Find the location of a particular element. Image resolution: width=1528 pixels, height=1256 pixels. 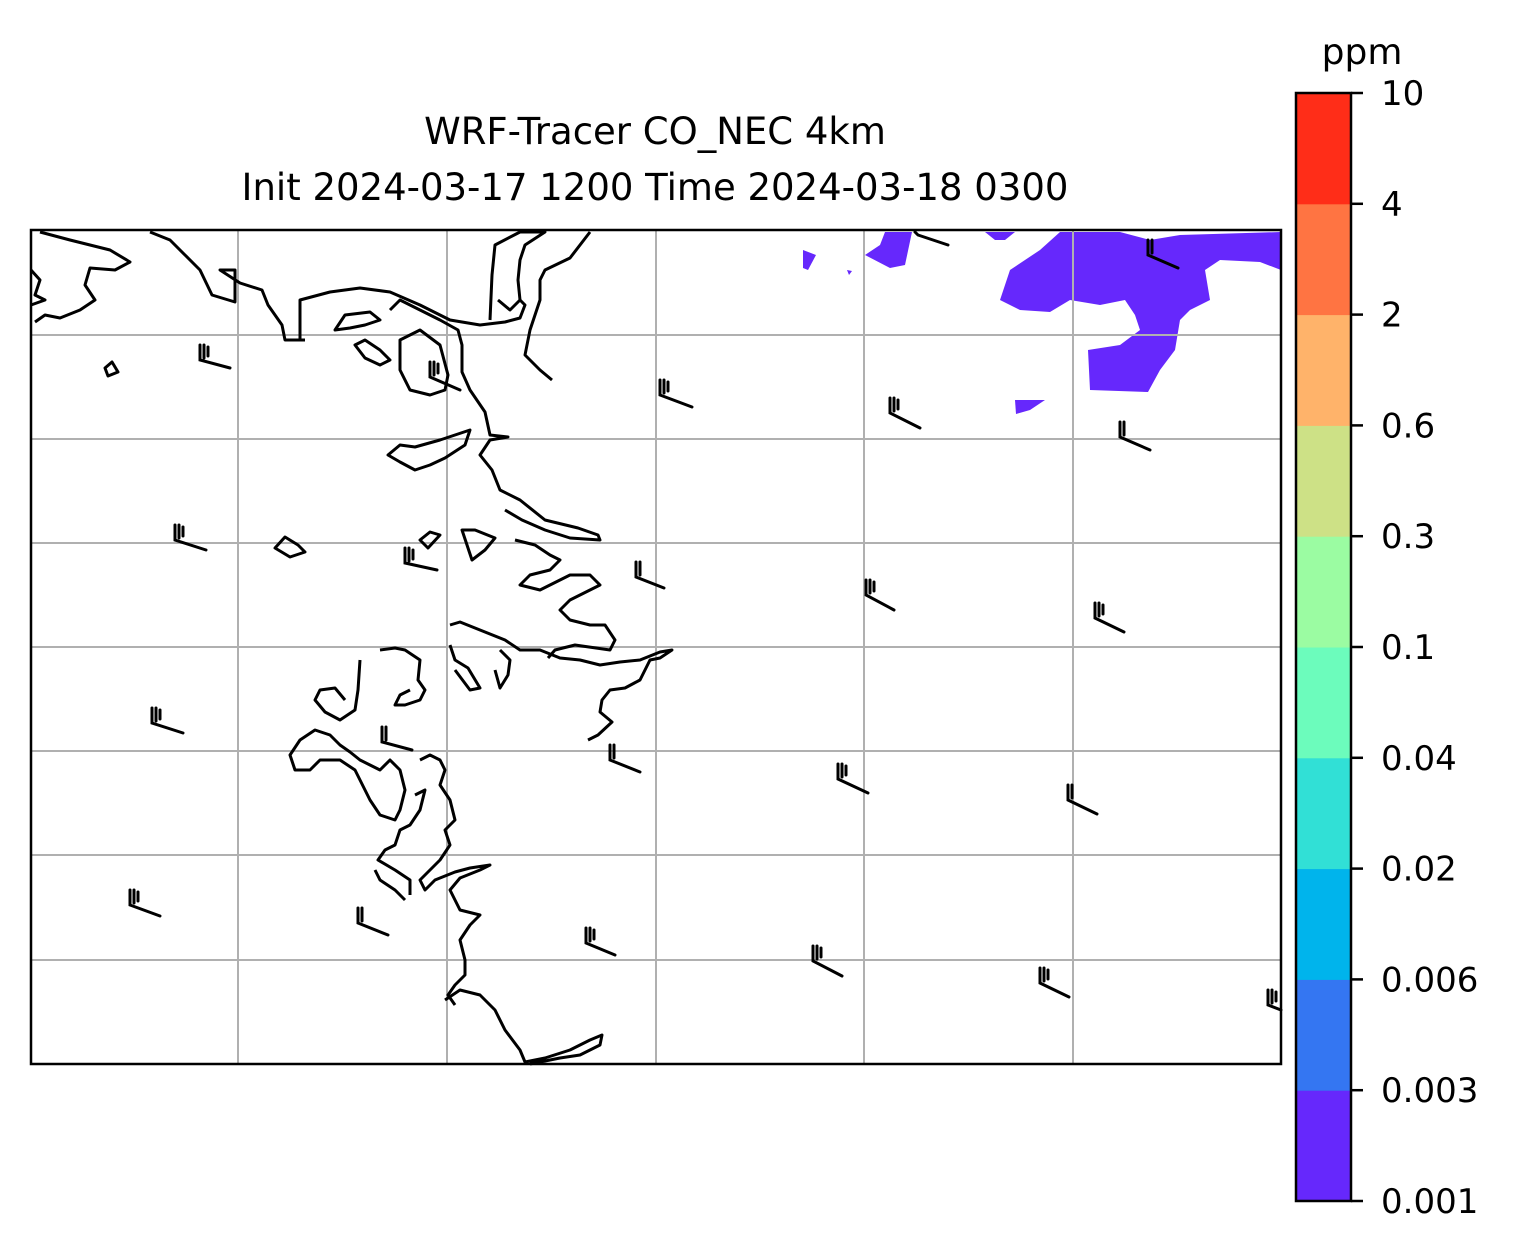

coastline-southern-bay is located at coordinates (432, 879).